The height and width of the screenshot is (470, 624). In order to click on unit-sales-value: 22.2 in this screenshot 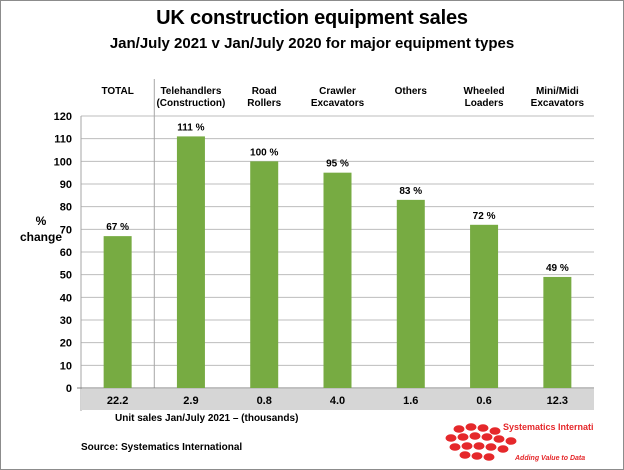, I will do `click(117, 401)`.